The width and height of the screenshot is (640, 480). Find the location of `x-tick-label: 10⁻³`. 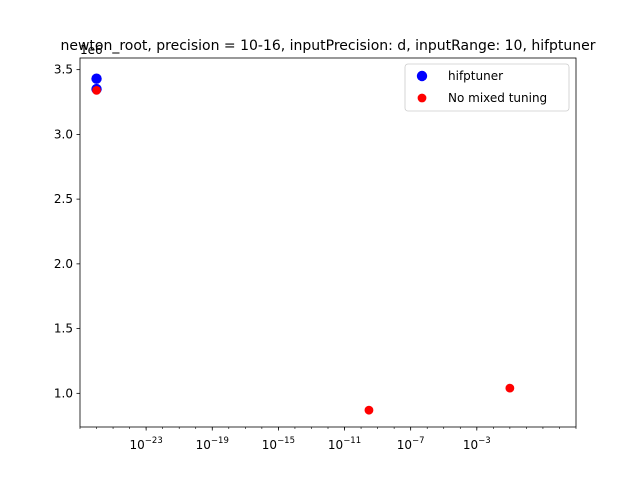

x-tick-label: 10⁻³ is located at coordinates (477, 444).